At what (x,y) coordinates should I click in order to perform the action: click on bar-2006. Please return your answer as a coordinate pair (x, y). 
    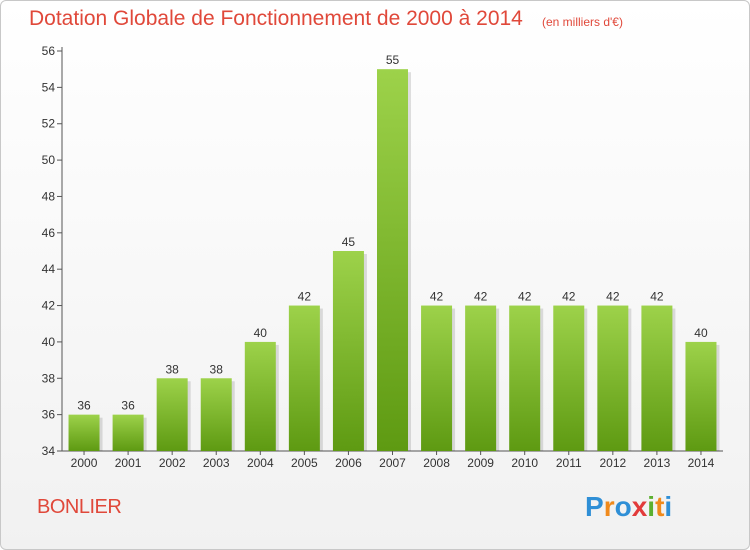
    Looking at the image, I should click on (348, 351).